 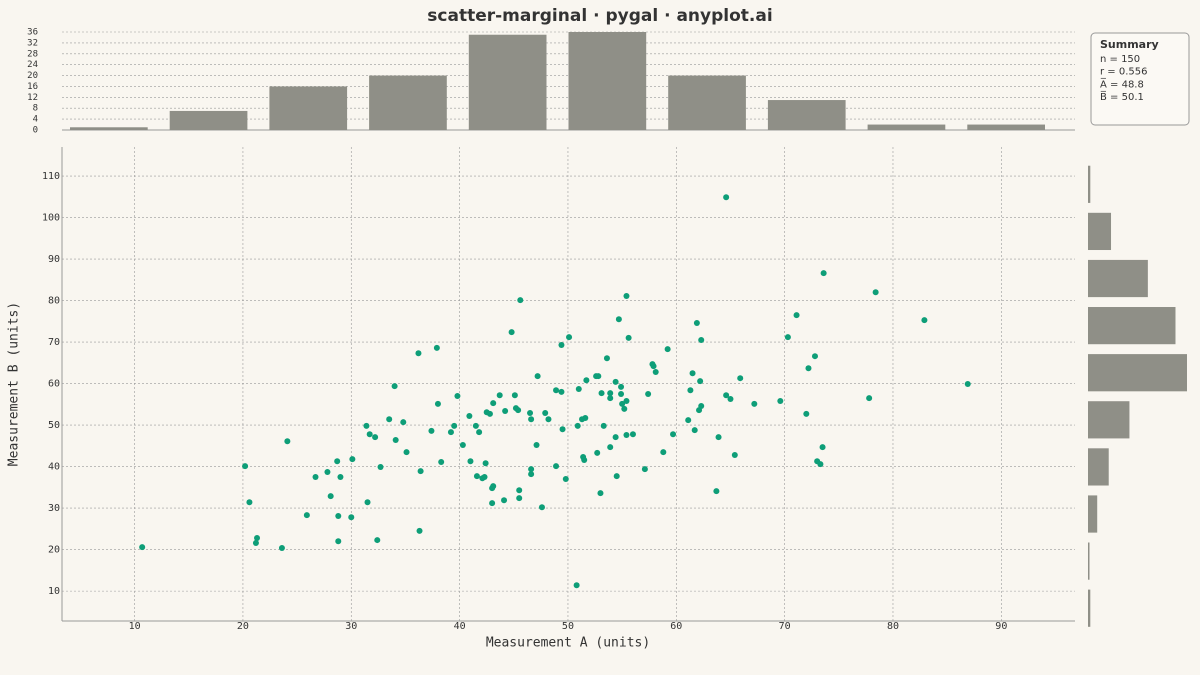 I want to click on y-tick-label: 50, so click(x=54, y=425).